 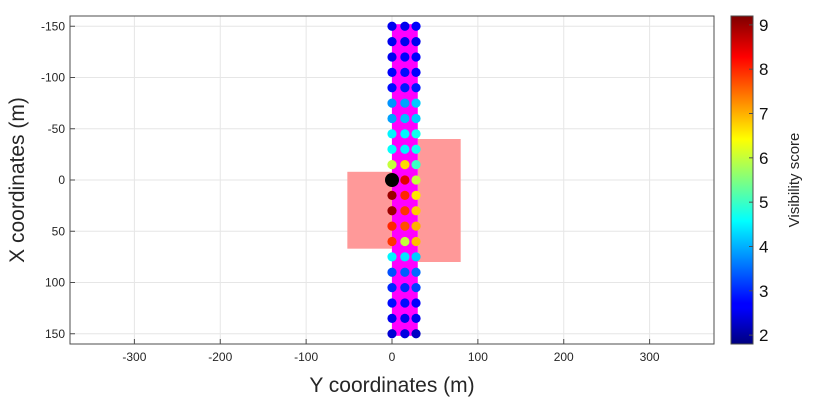 What do you see at coordinates (392, 357) in the screenshot?
I see `x-tick-label: 0` at bounding box center [392, 357].